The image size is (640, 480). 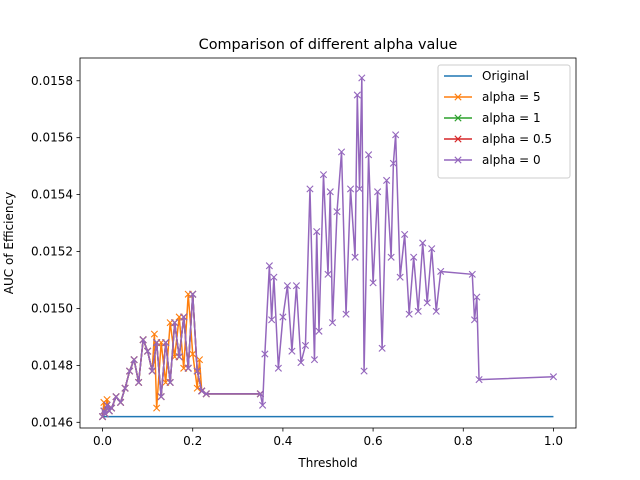 I want to click on y-tick-label: 0.0150, so click(x=52, y=308).